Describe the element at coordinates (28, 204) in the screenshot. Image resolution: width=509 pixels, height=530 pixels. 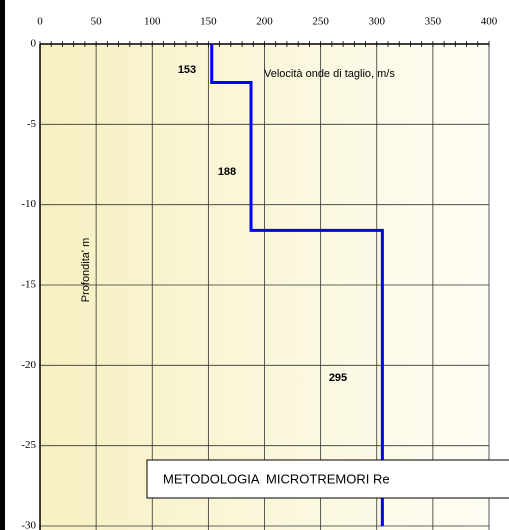
I see `y-tick-label: -10` at that location.